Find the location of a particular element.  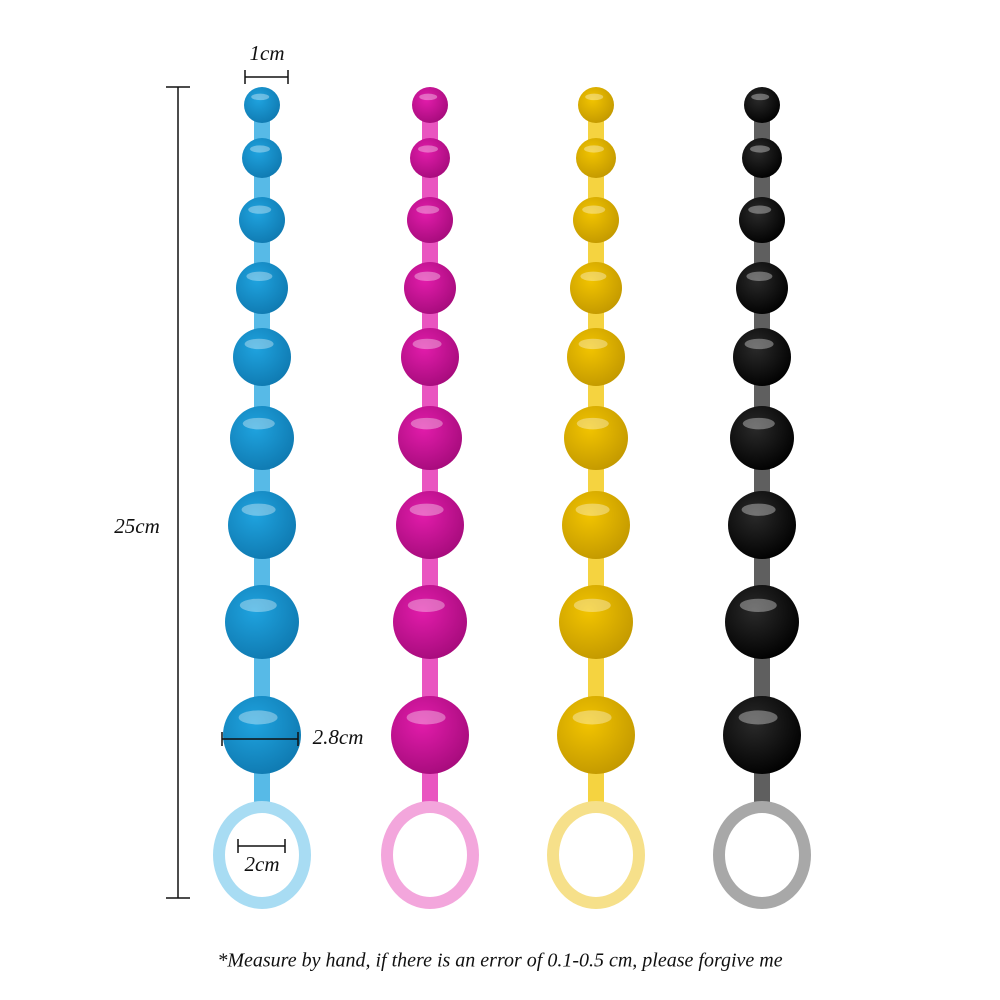

overlay-dimensions: 2.8cm 2cm is located at coordinates (292, 800).